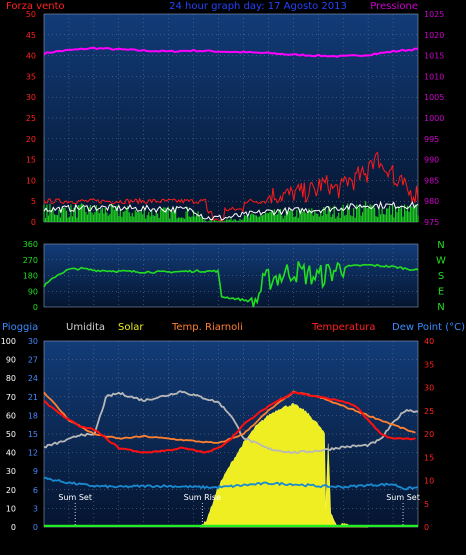 The image size is (466, 555). Describe the element at coordinates (75, 497) in the screenshot. I see `sun-annotation-label: Sum Set` at that location.